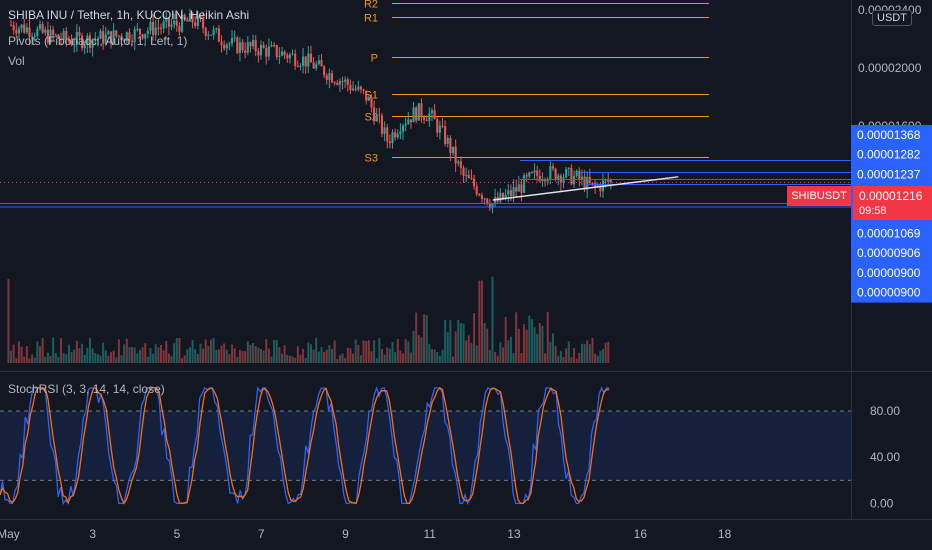 The height and width of the screenshot is (550, 932). I want to click on stochrsi-indicator-label: StochRSI (3, 3, 14, 14, close), so click(86, 389).